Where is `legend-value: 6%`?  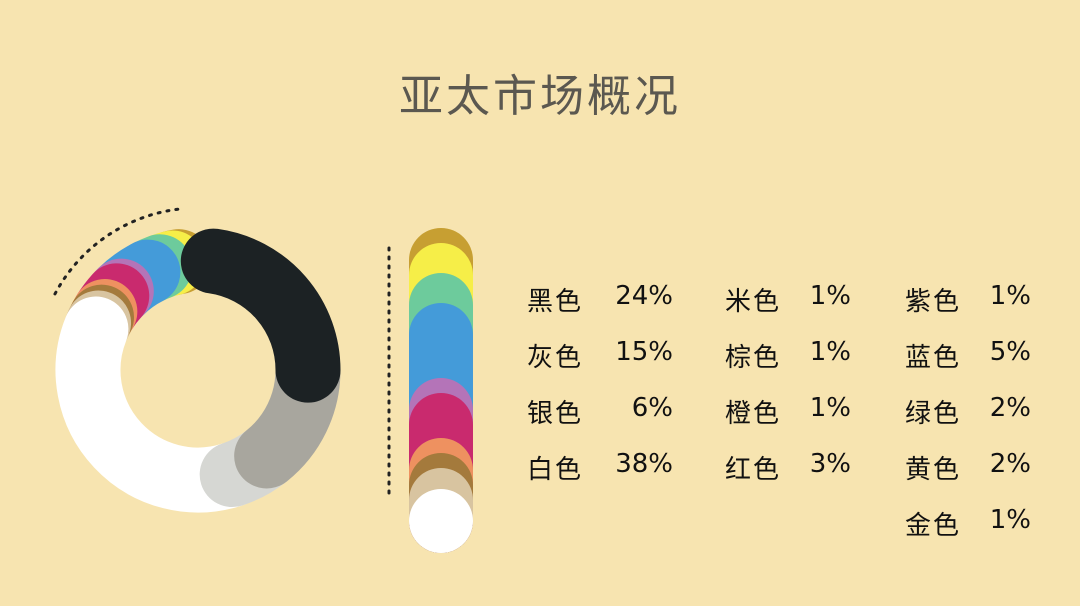 legend-value: 6% is located at coordinates (652, 408).